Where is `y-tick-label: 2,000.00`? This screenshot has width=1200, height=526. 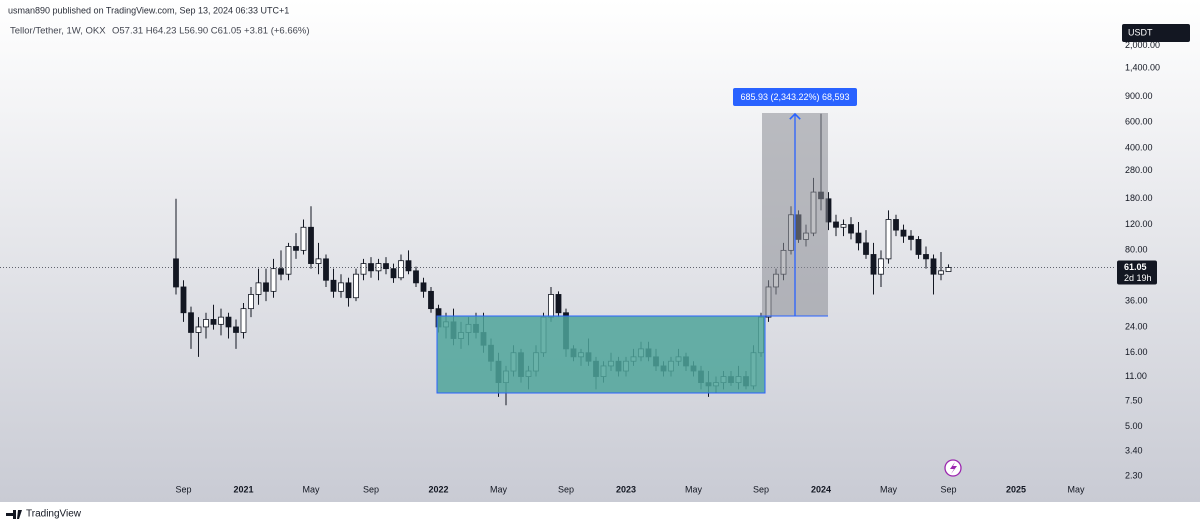 y-tick-label: 2,000.00 is located at coordinates (1142, 45).